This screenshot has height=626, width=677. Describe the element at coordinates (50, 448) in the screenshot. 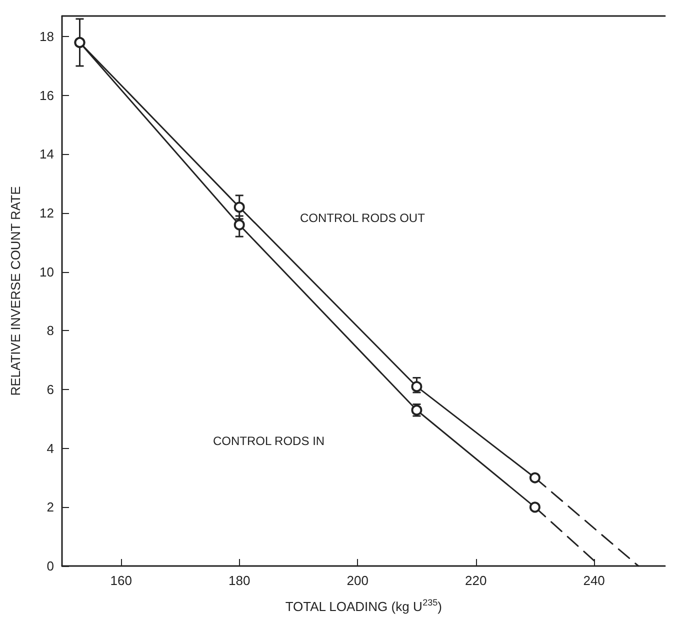

I see `y-tick-label: 4` at that location.